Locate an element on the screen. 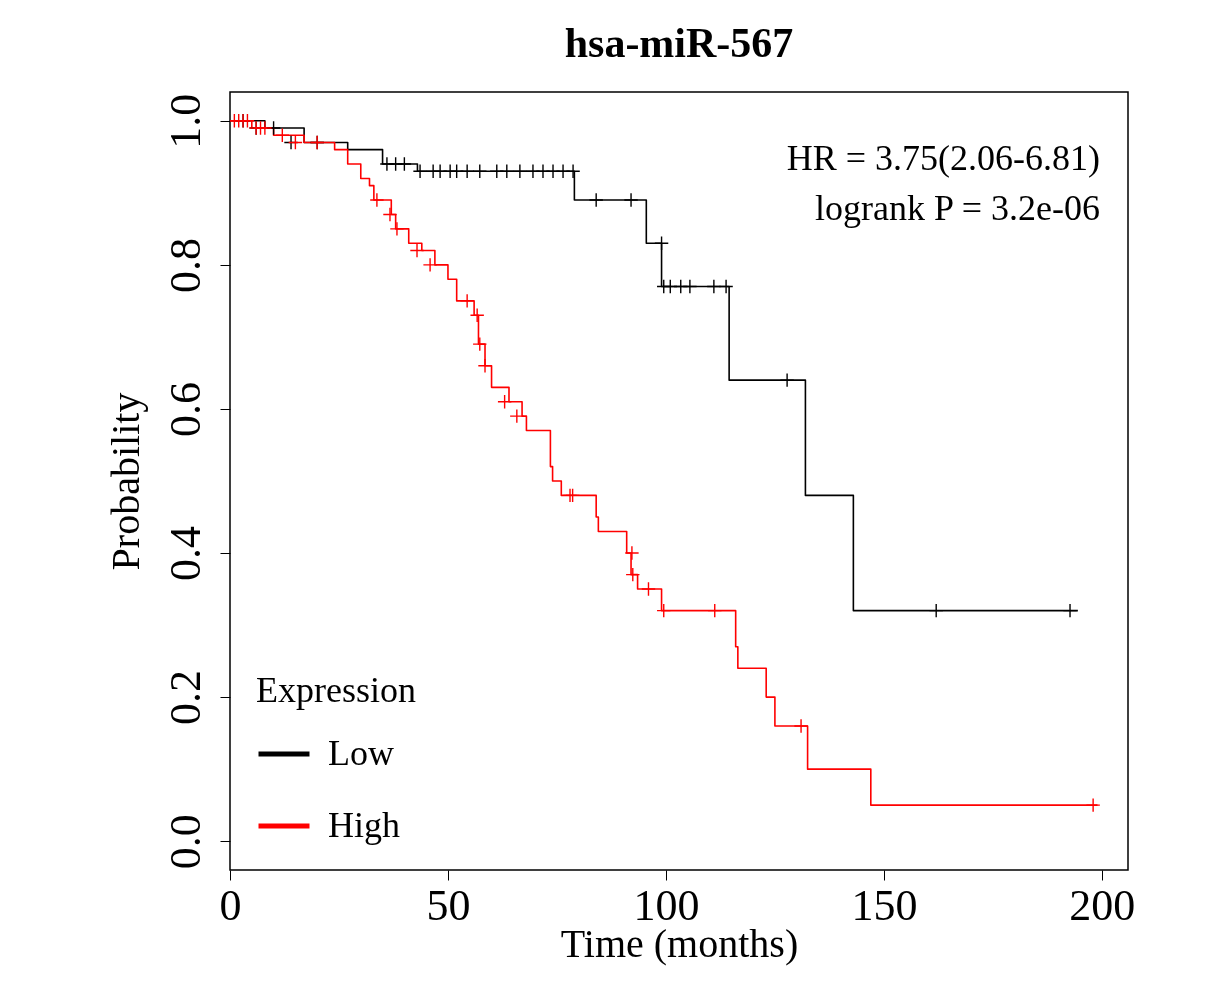  x-tick-label: 0 is located at coordinates (230, 905).